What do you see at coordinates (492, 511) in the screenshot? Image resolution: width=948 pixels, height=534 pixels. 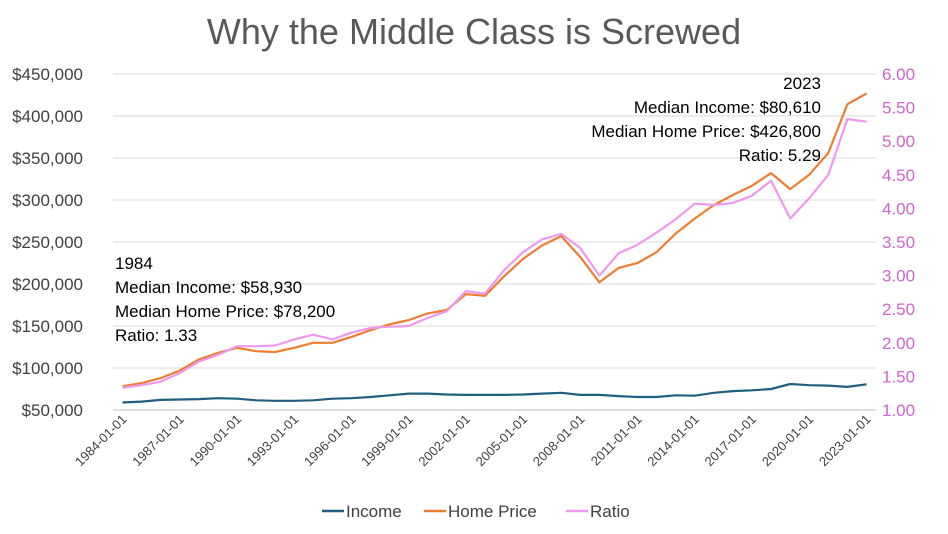 I see `legend-label: Home Price` at bounding box center [492, 511].